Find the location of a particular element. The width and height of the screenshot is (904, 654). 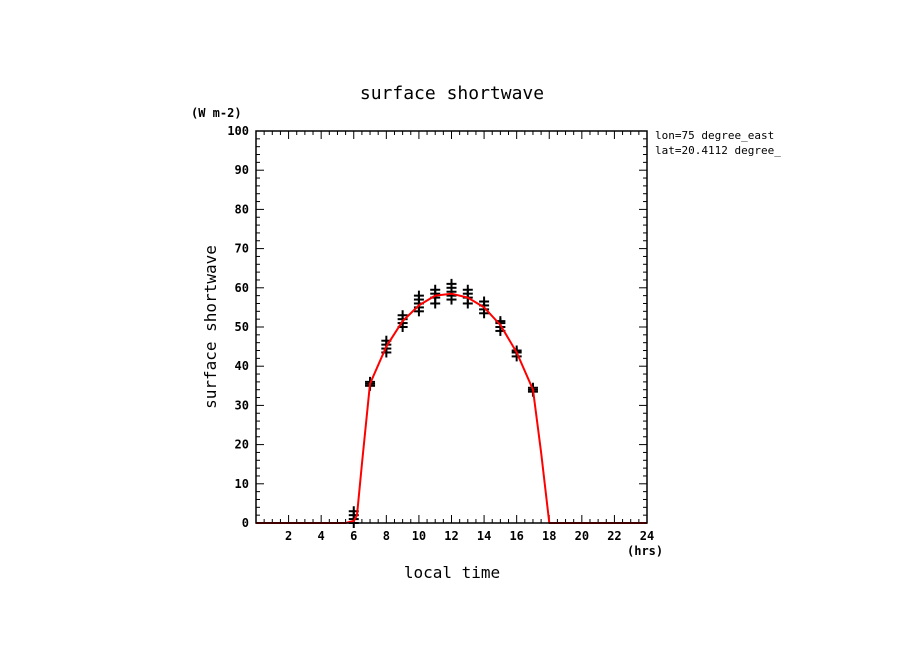

y-tick-label: 80 is located at coordinates (242, 209).